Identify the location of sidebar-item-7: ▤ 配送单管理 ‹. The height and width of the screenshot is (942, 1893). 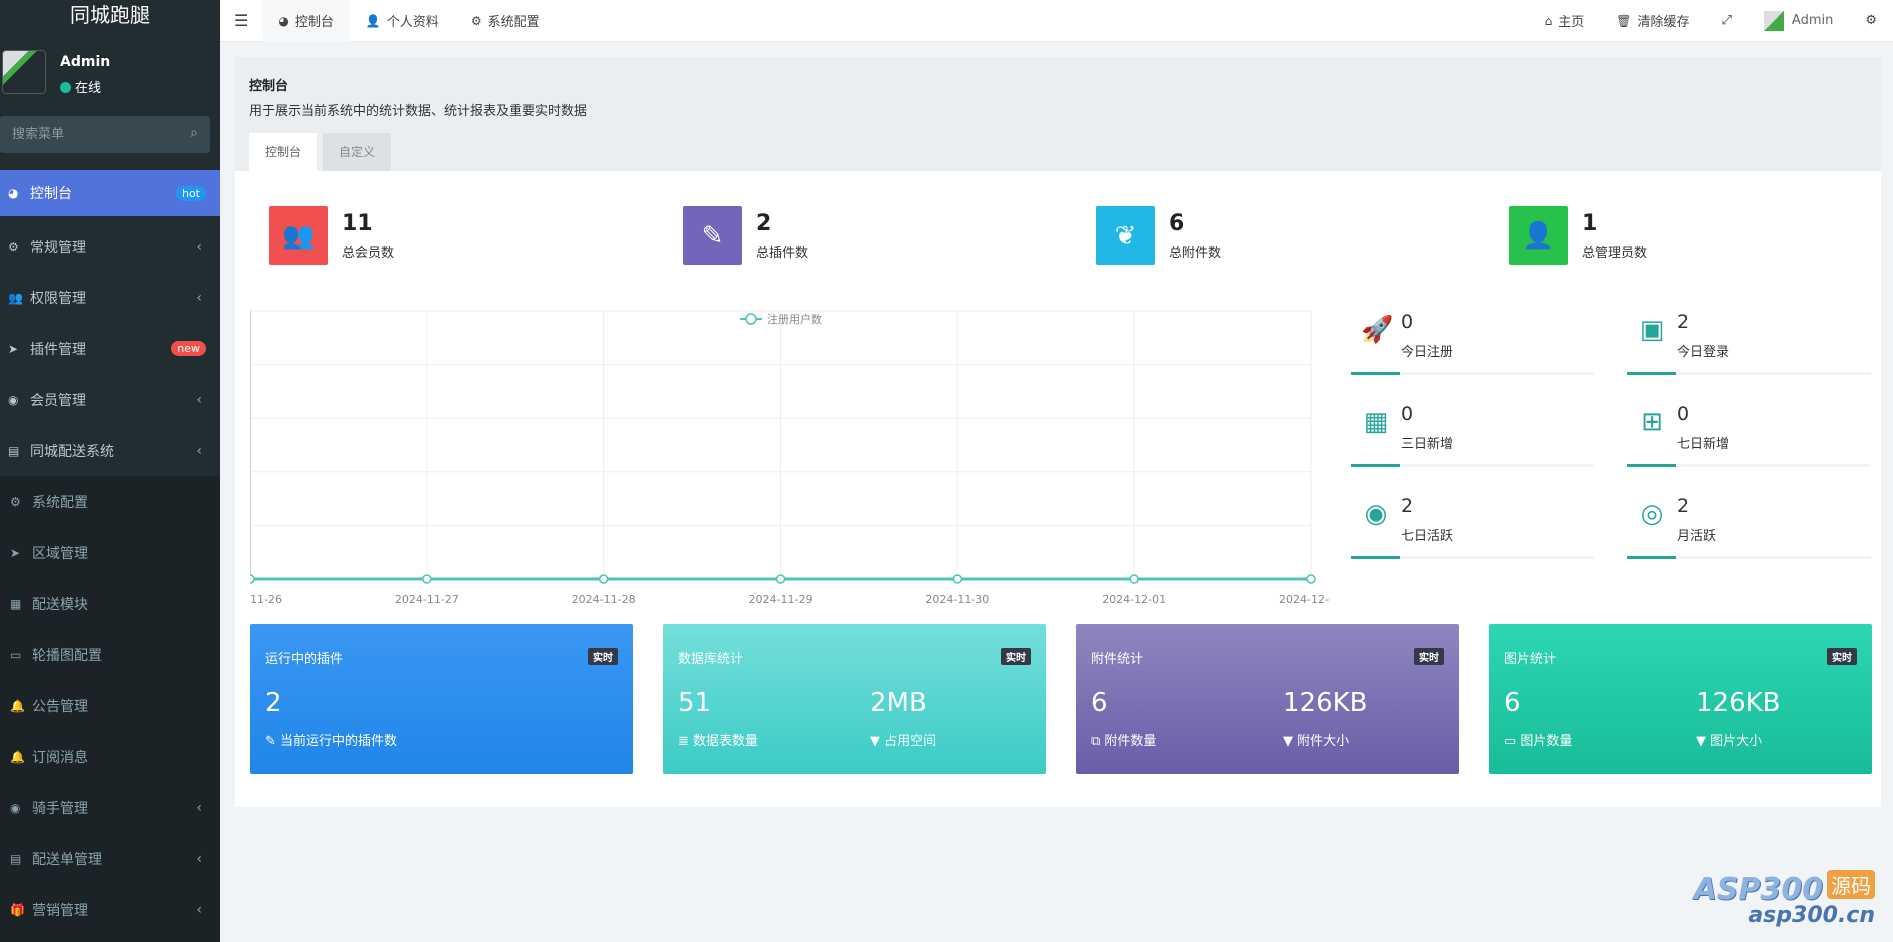
(110, 858).